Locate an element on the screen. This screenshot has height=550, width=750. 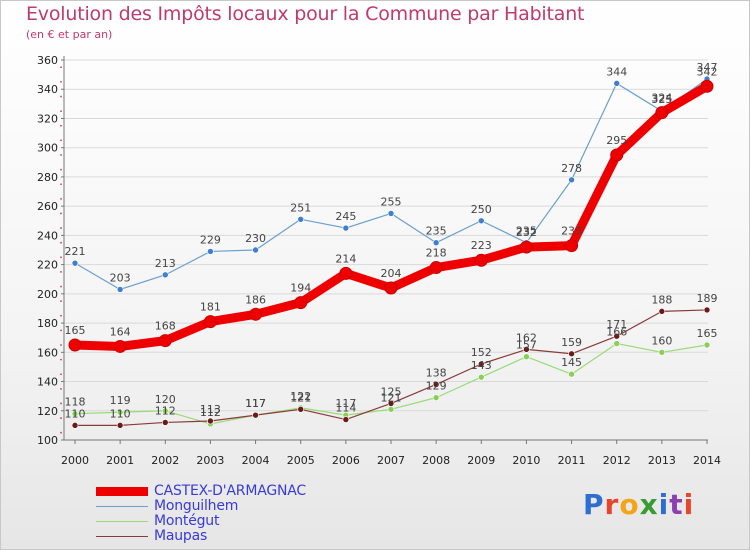
point-mont-gut-2002 is located at coordinates (165, 411).